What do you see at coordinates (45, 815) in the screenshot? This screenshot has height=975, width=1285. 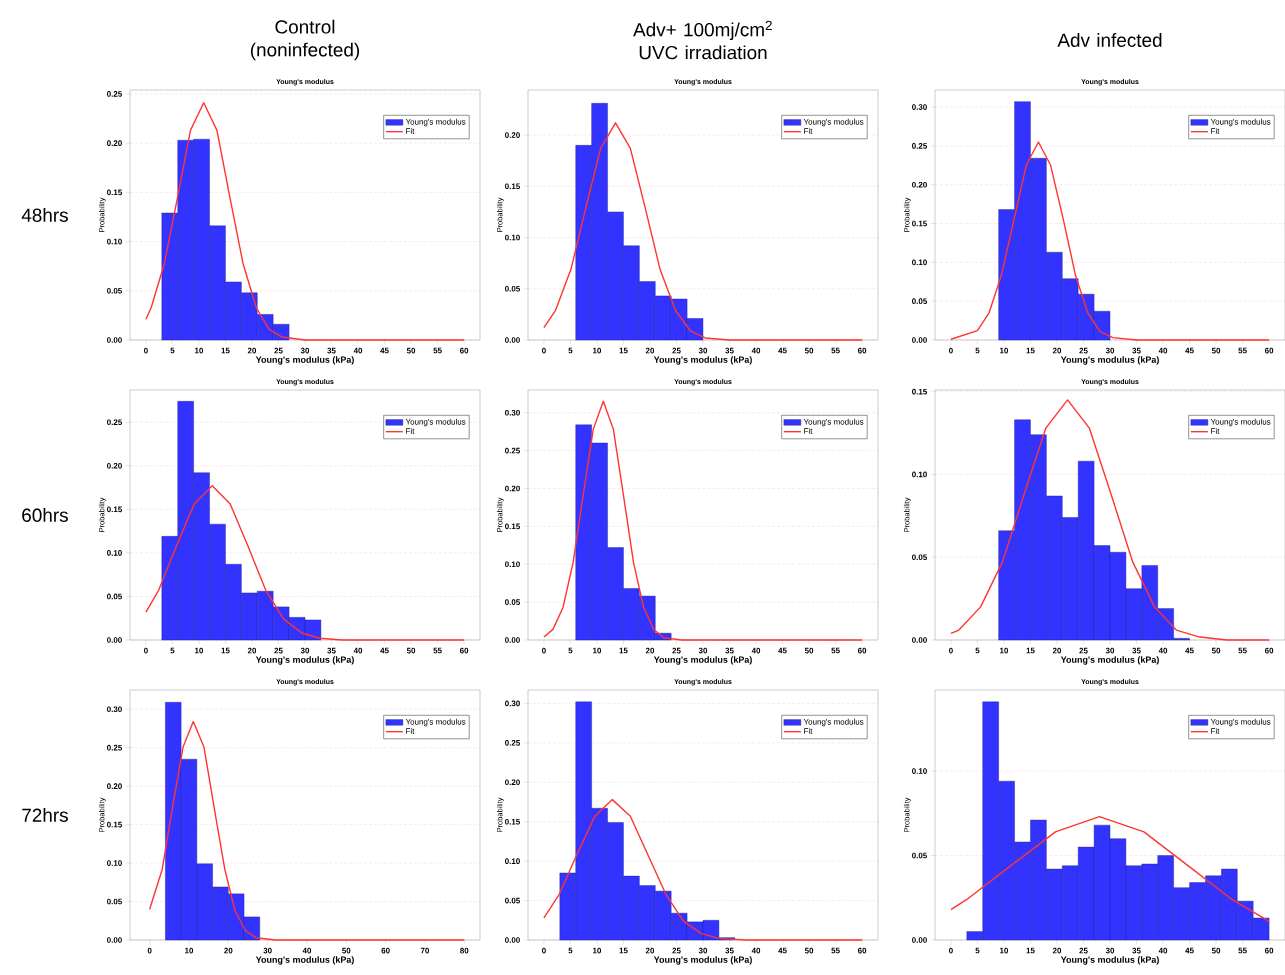 I see `text: 72hrs` at bounding box center [45, 815].